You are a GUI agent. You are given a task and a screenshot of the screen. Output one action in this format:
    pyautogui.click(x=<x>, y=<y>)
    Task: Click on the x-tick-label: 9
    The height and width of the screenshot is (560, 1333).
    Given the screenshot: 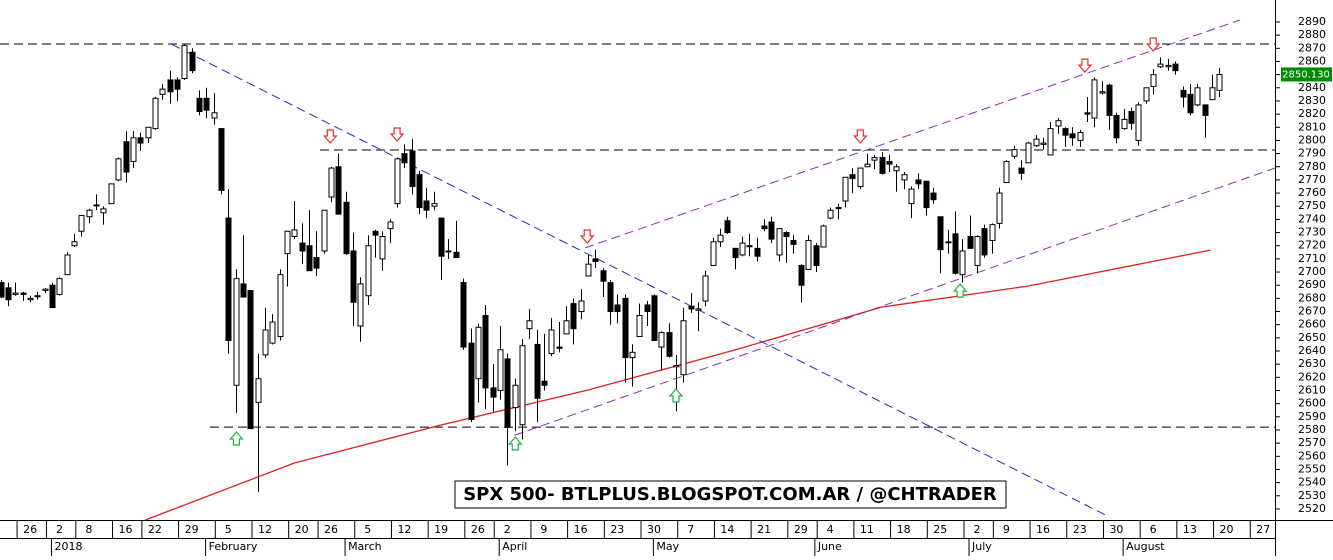 What is the action you would take?
    pyautogui.click(x=1006, y=529)
    